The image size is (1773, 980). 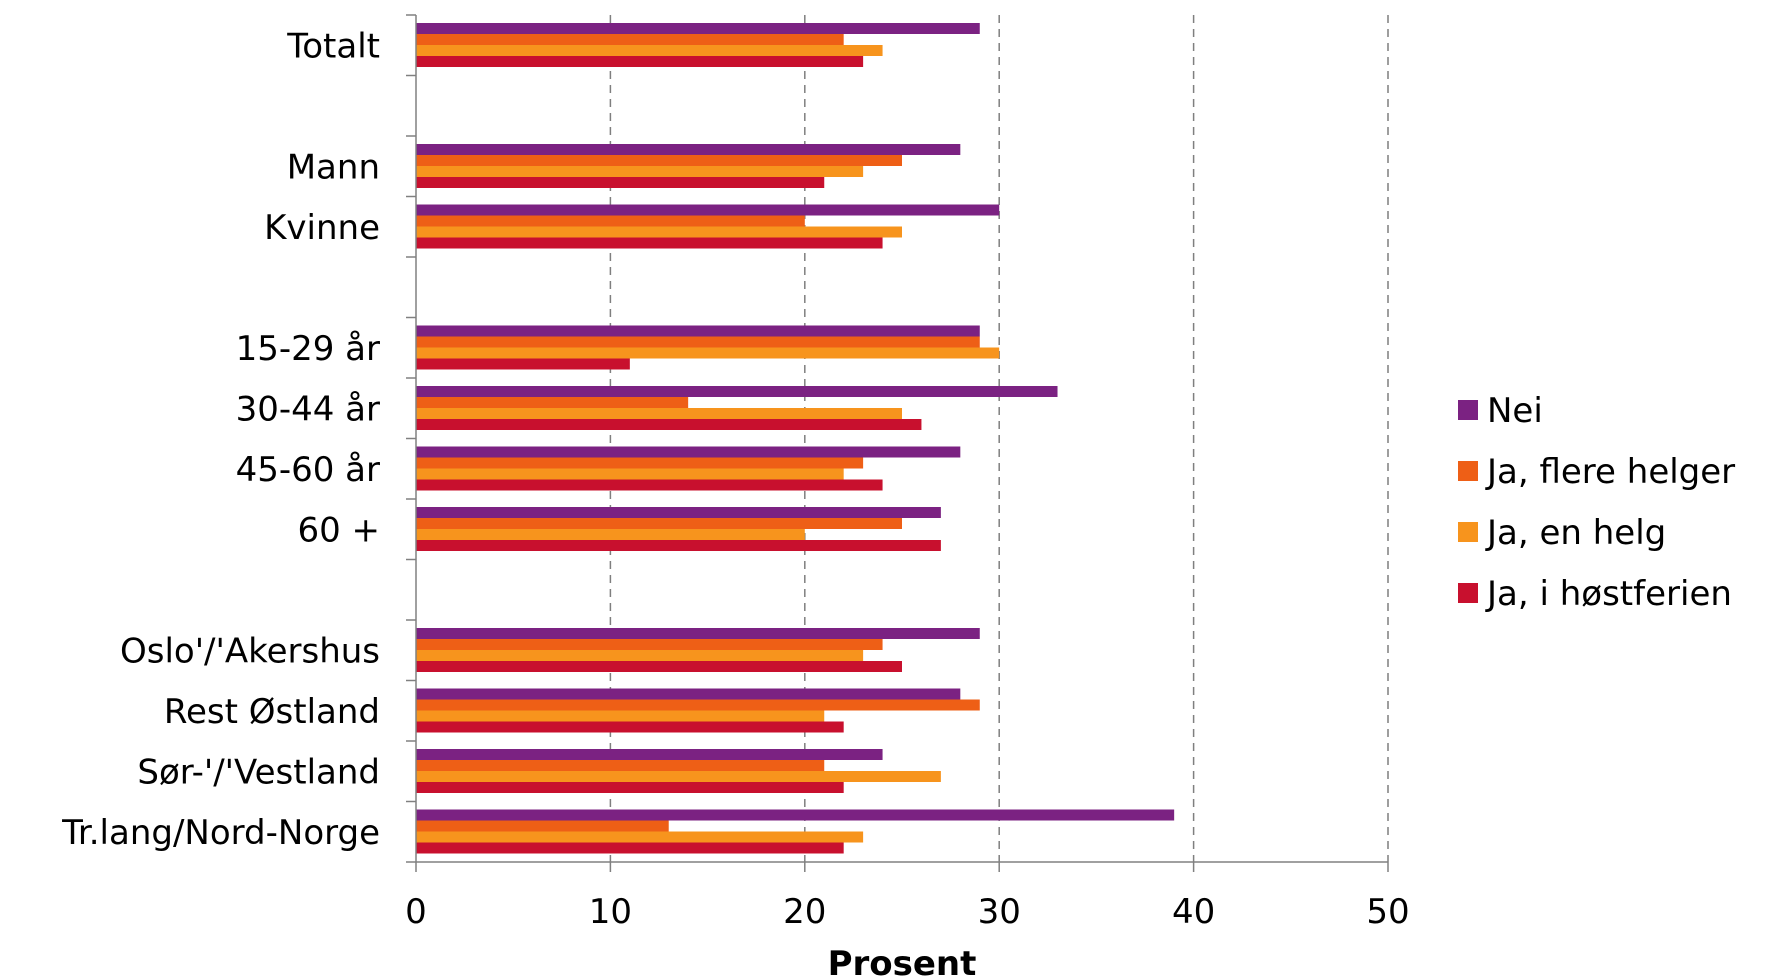 What do you see at coordinates (1610, 472) in the screenshot?
I see `legend-label: Ja, flere helger` at bounding box center [1610, 472].